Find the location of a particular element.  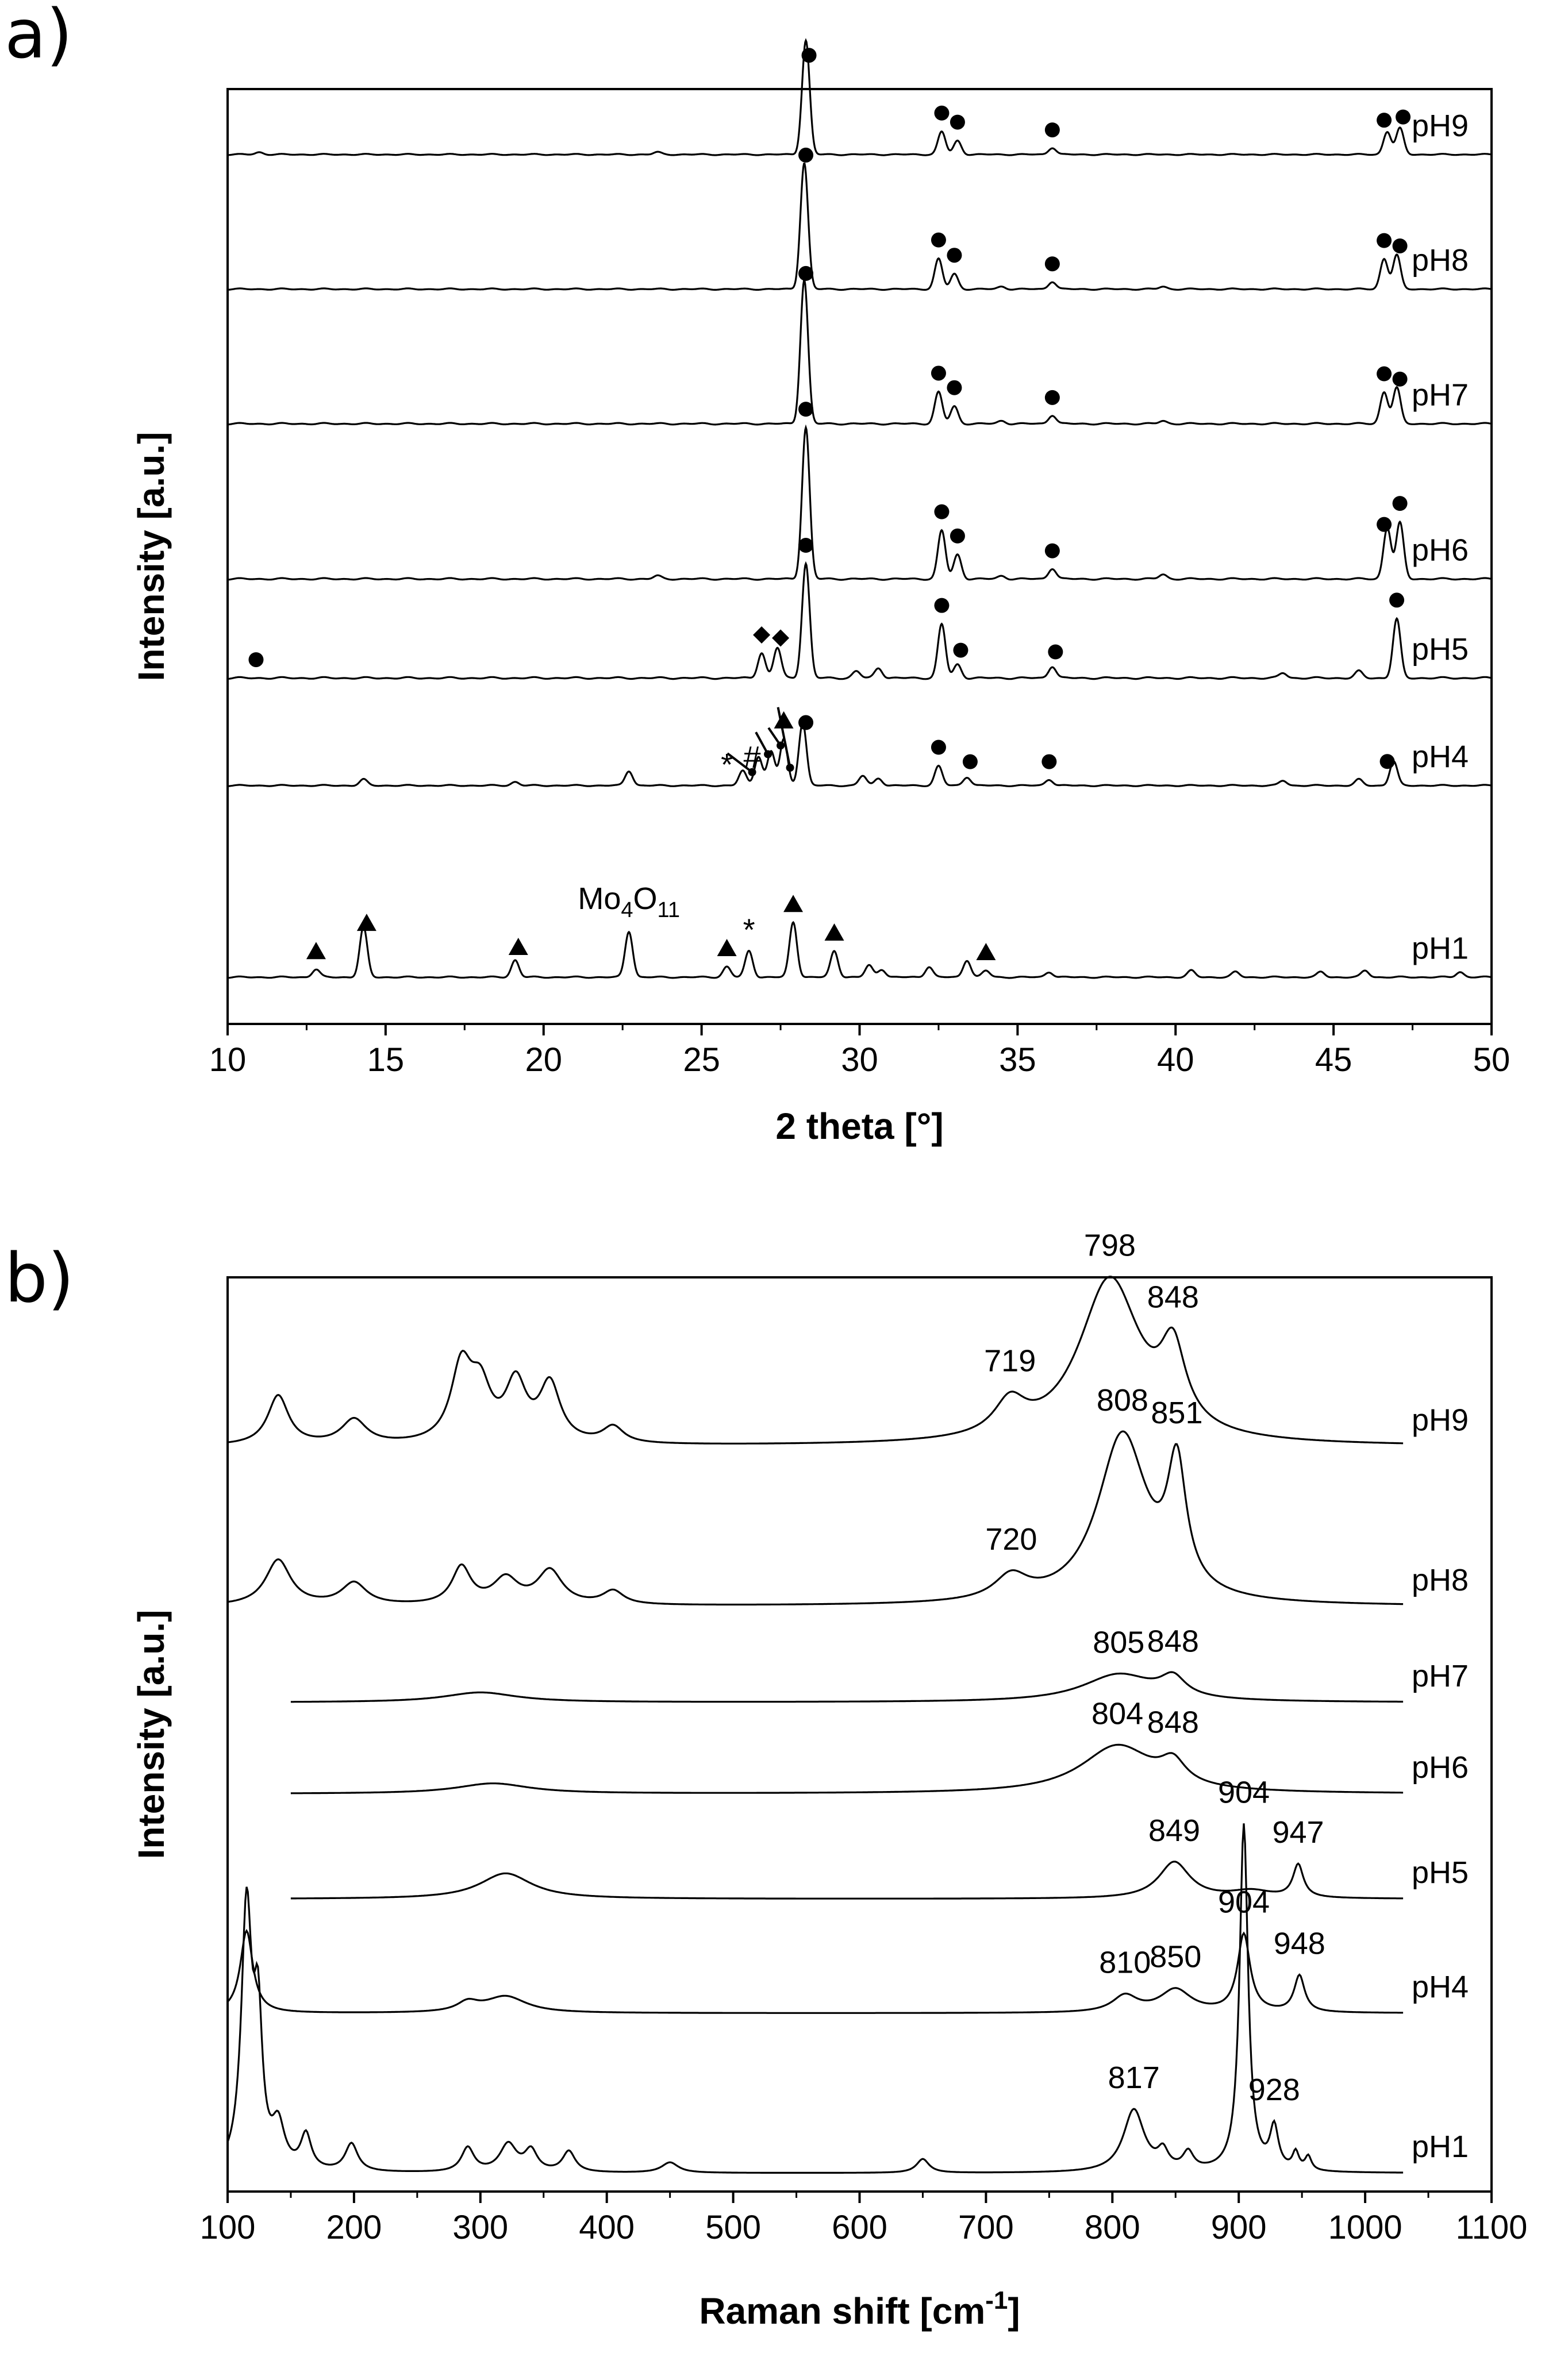

x-tick-label: 45 is located at coordinates (1333, 1060).